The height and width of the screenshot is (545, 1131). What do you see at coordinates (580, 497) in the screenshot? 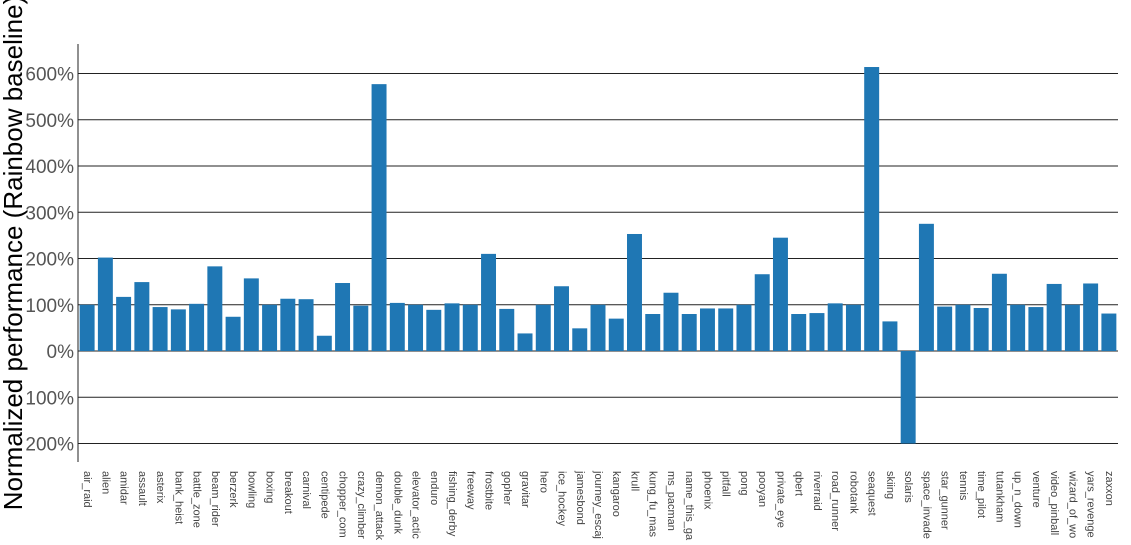
I see `x-tick-label: jamesbond` at bounding box center [580, 497].